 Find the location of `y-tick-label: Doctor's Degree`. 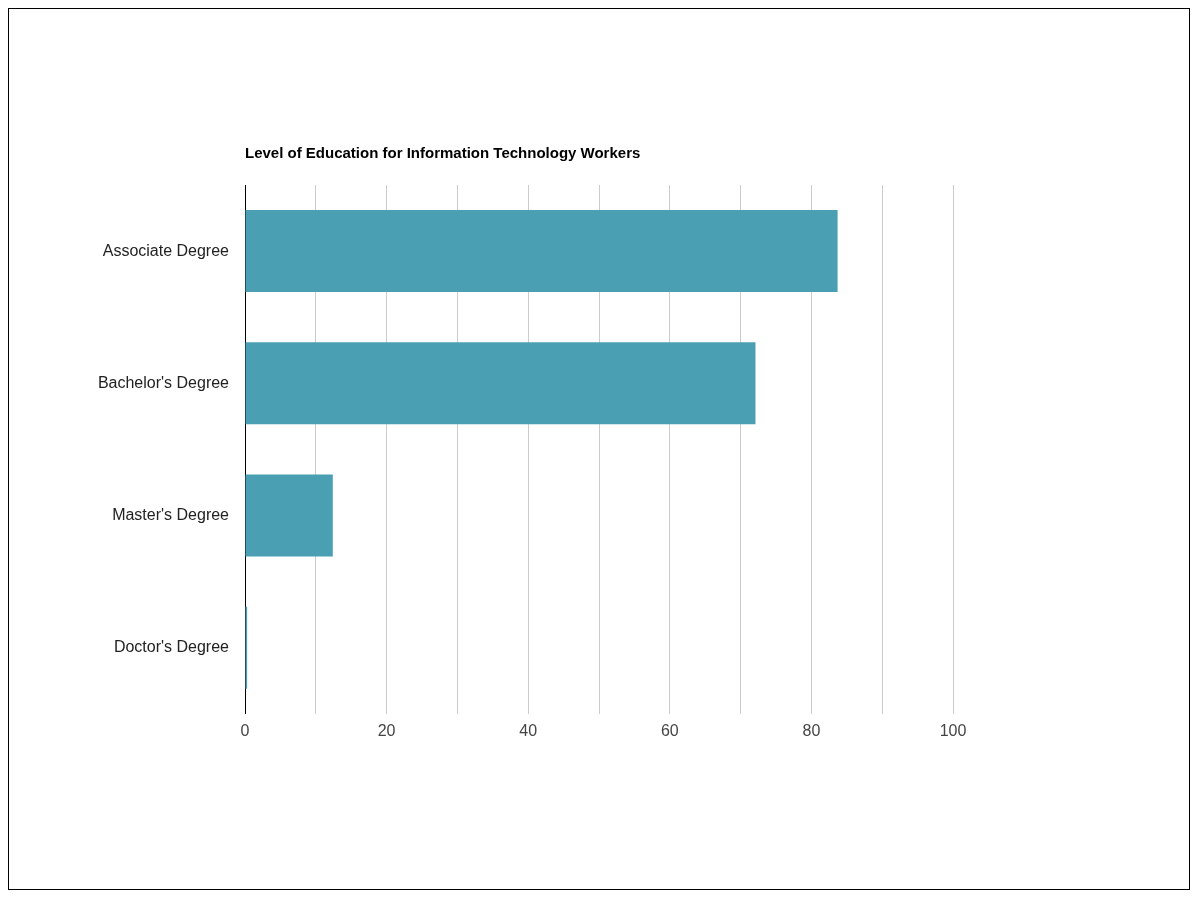

y-tick-label: Doctor's Degree is located at coordinates (171, 647).